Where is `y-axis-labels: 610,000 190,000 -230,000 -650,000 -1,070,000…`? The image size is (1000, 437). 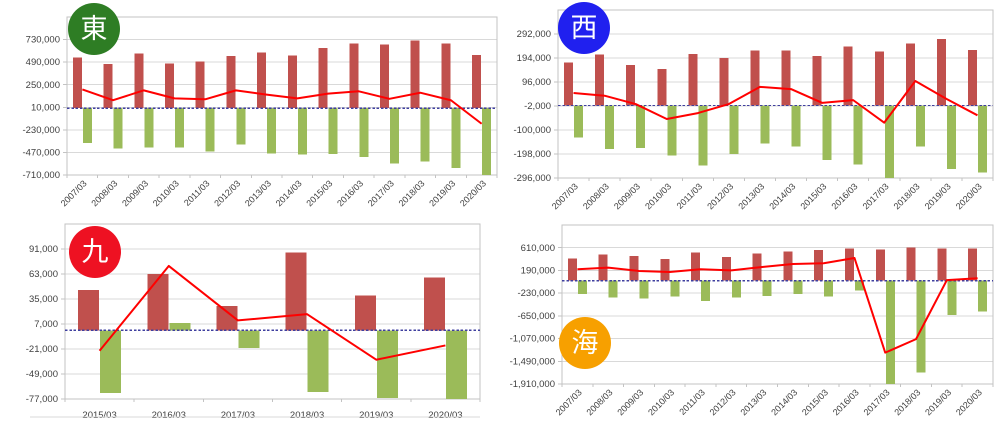
y-axis-labels: 610,000 190,000 -230,000 -650,000 -1,070,000… is located at coordinates (532, 316).